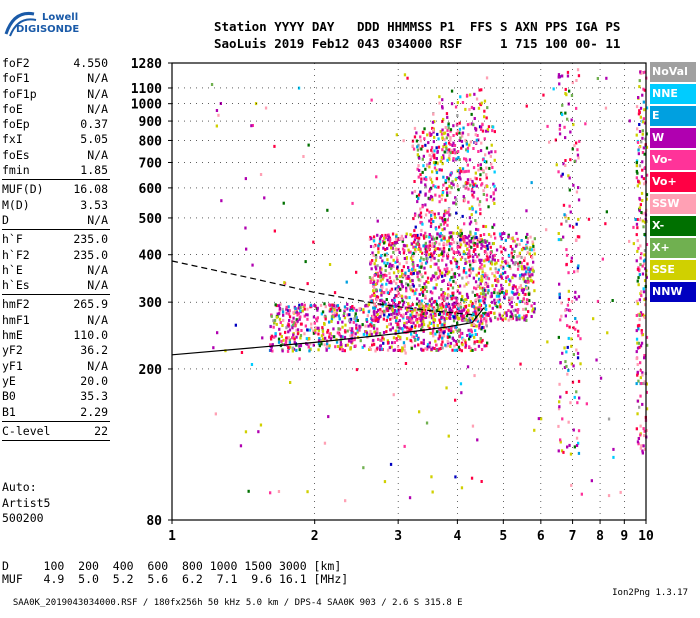 Image resolution: width=700 pixels, height=618 pixels. What do you see at coordinates (151, 189) in the screenshot?
I see `y-tick-label: 600` at bounding box center [151, 189].